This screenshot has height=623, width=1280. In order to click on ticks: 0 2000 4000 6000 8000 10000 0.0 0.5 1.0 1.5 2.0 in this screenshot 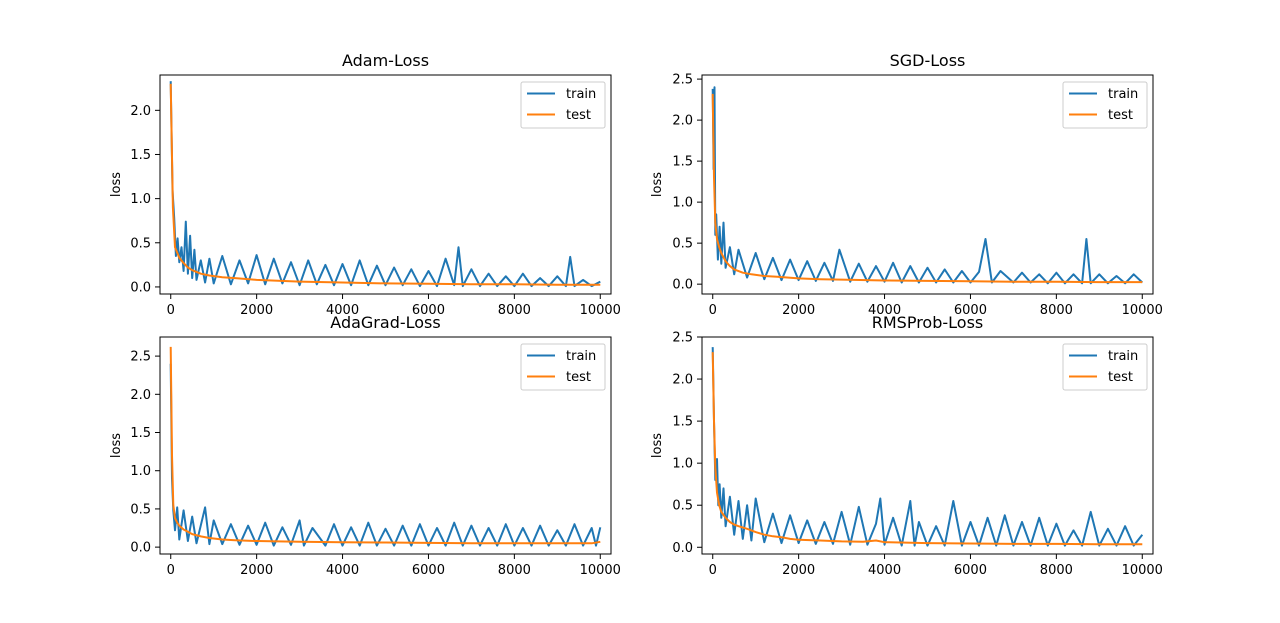, I will do `click(375, 211)`.